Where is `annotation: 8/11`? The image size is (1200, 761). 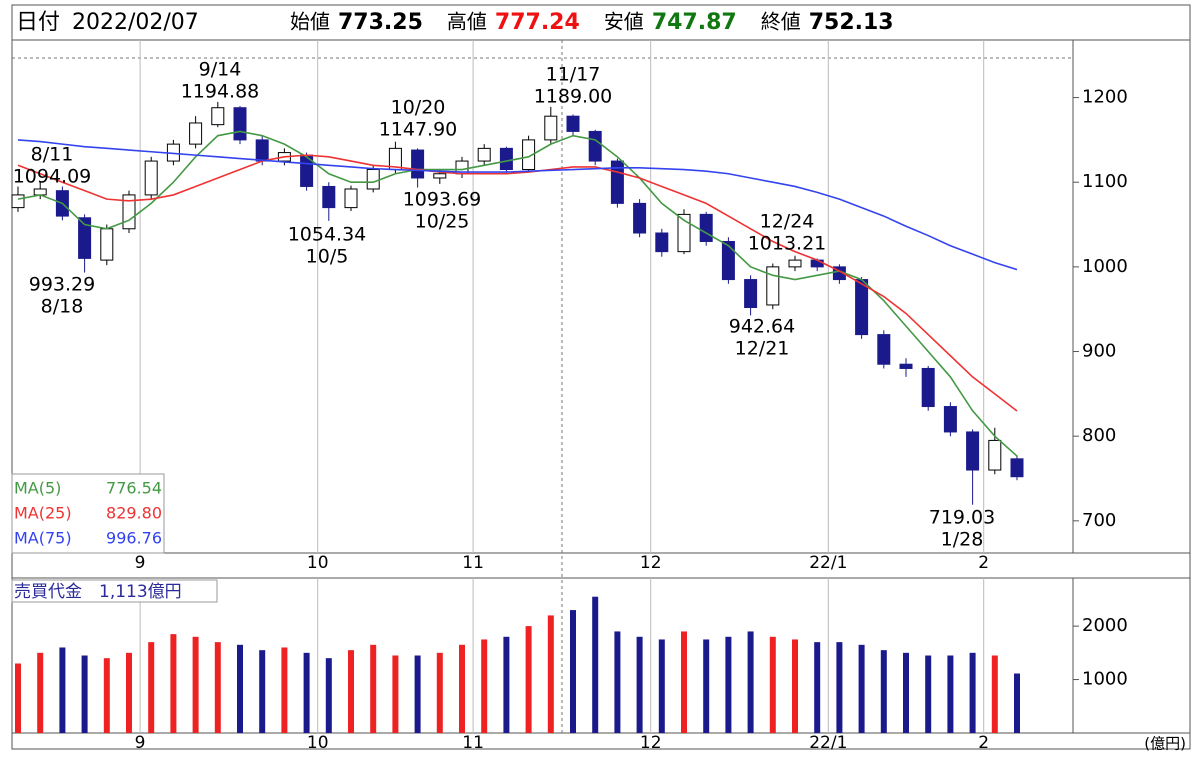 annotation: 8/11 is located at coordinates (52, 155).